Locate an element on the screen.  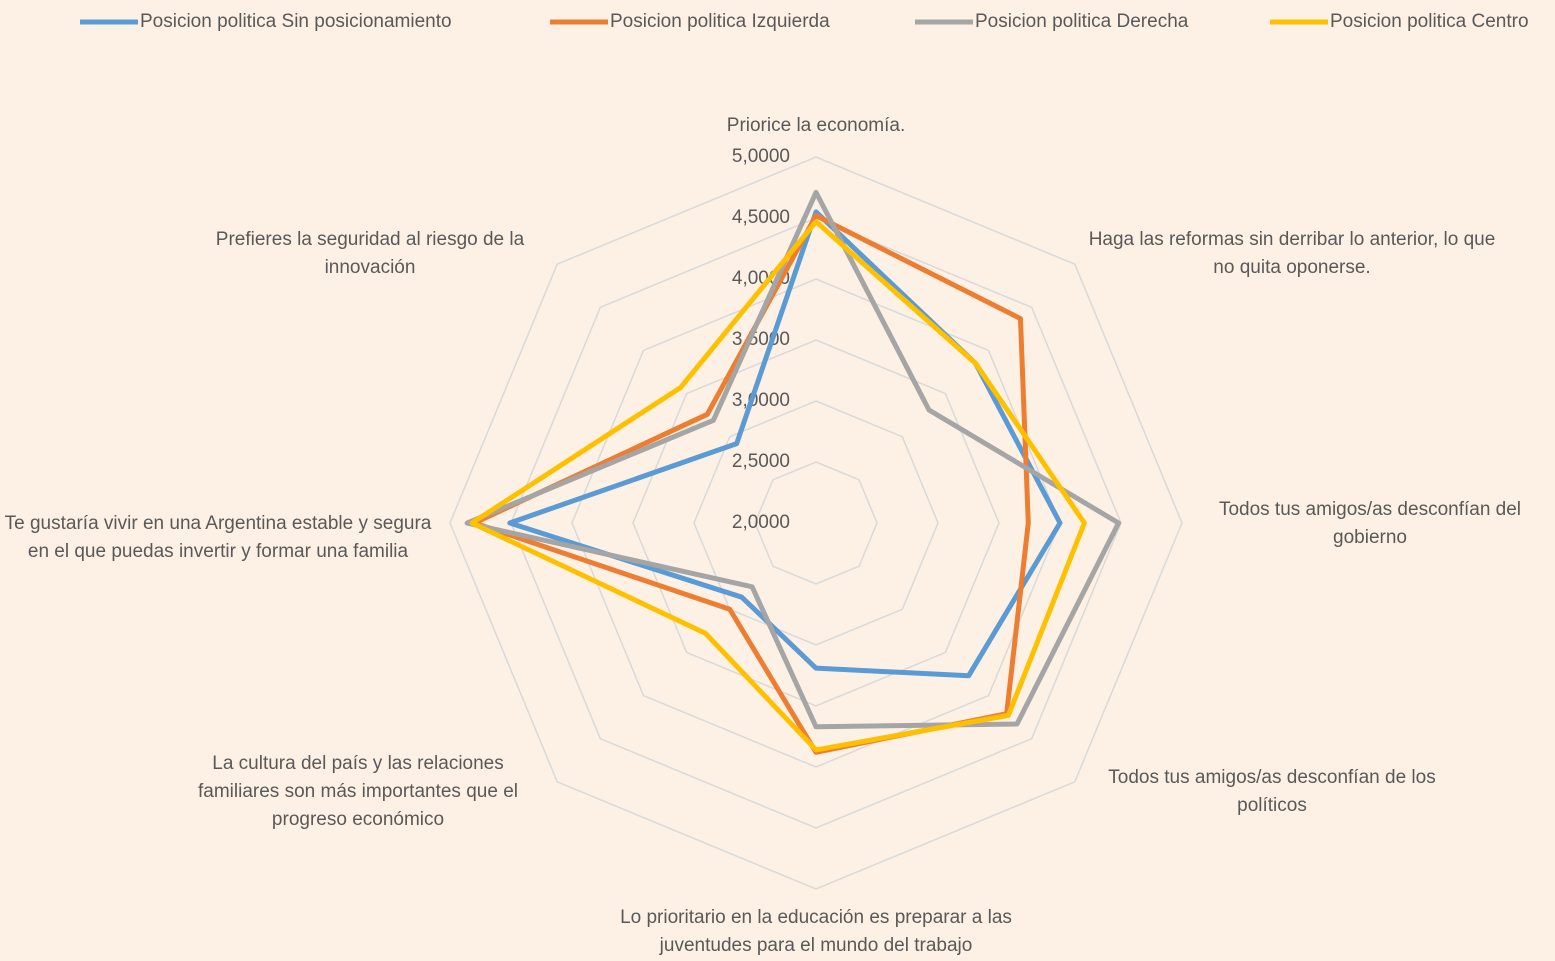
y-tick-label: 5,0000 is located at coordinates (761, 156).